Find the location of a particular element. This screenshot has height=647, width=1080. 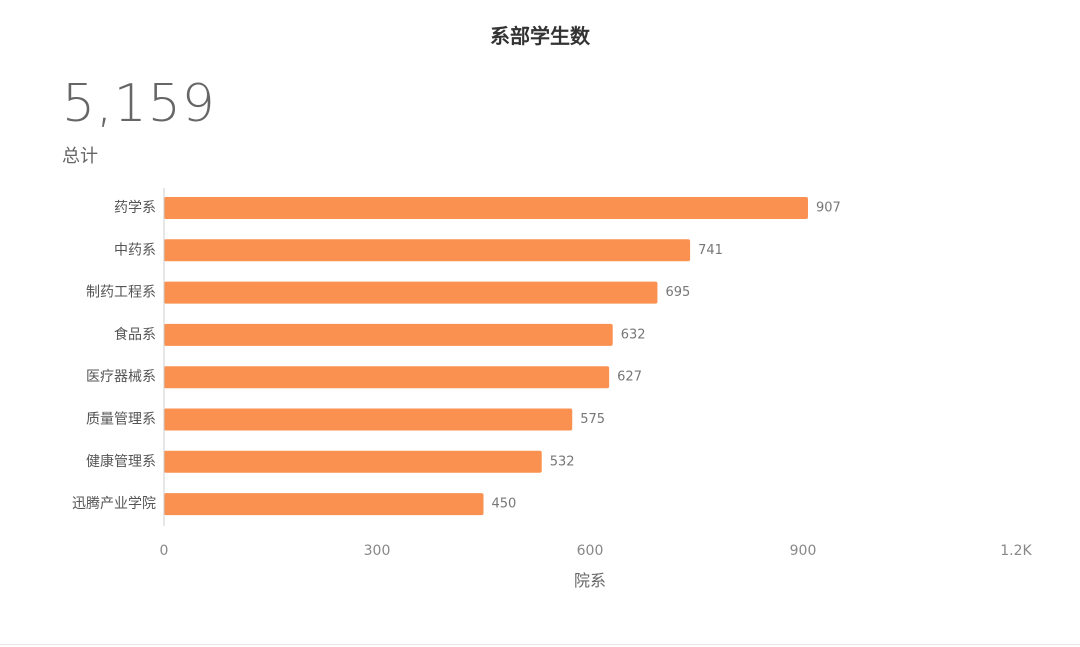

value-label: 741 is located at coordinates (710, 250).